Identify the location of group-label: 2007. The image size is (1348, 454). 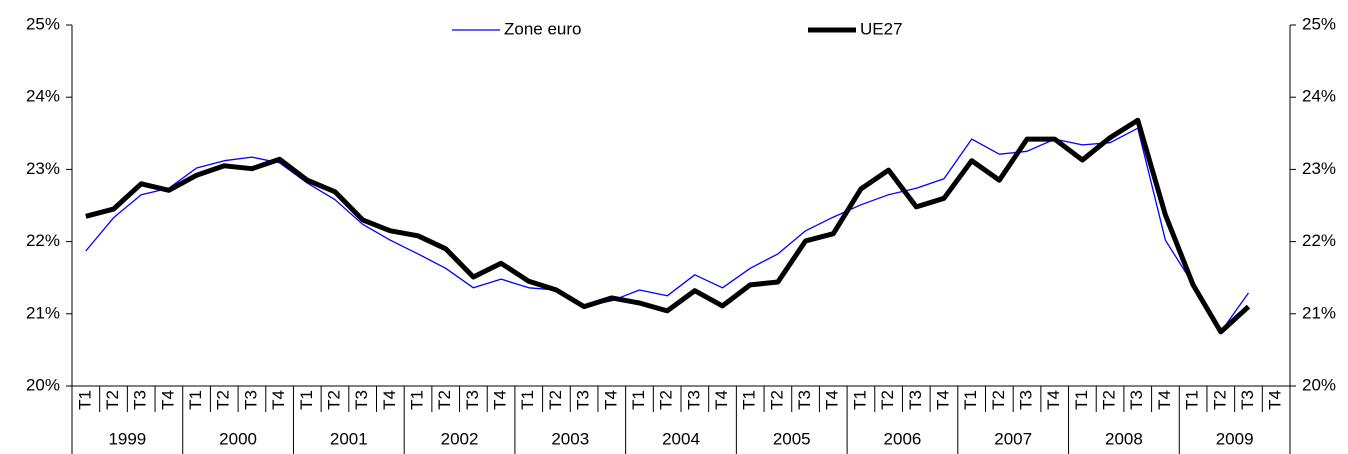
(1013, 438).